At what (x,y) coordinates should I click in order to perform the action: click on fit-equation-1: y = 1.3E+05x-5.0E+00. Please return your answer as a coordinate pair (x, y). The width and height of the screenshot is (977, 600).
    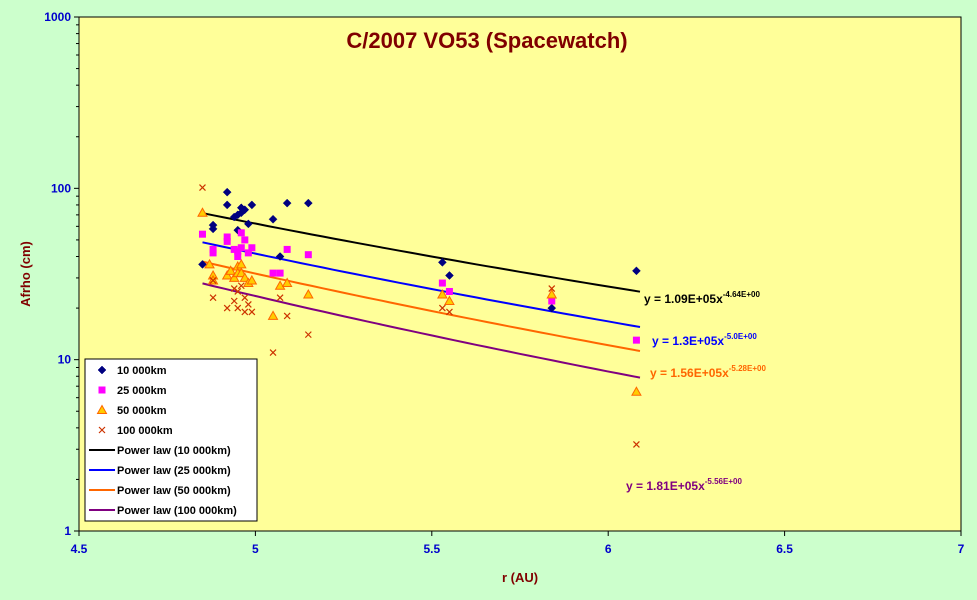
    Looking at the image, I should click on (704, 340).